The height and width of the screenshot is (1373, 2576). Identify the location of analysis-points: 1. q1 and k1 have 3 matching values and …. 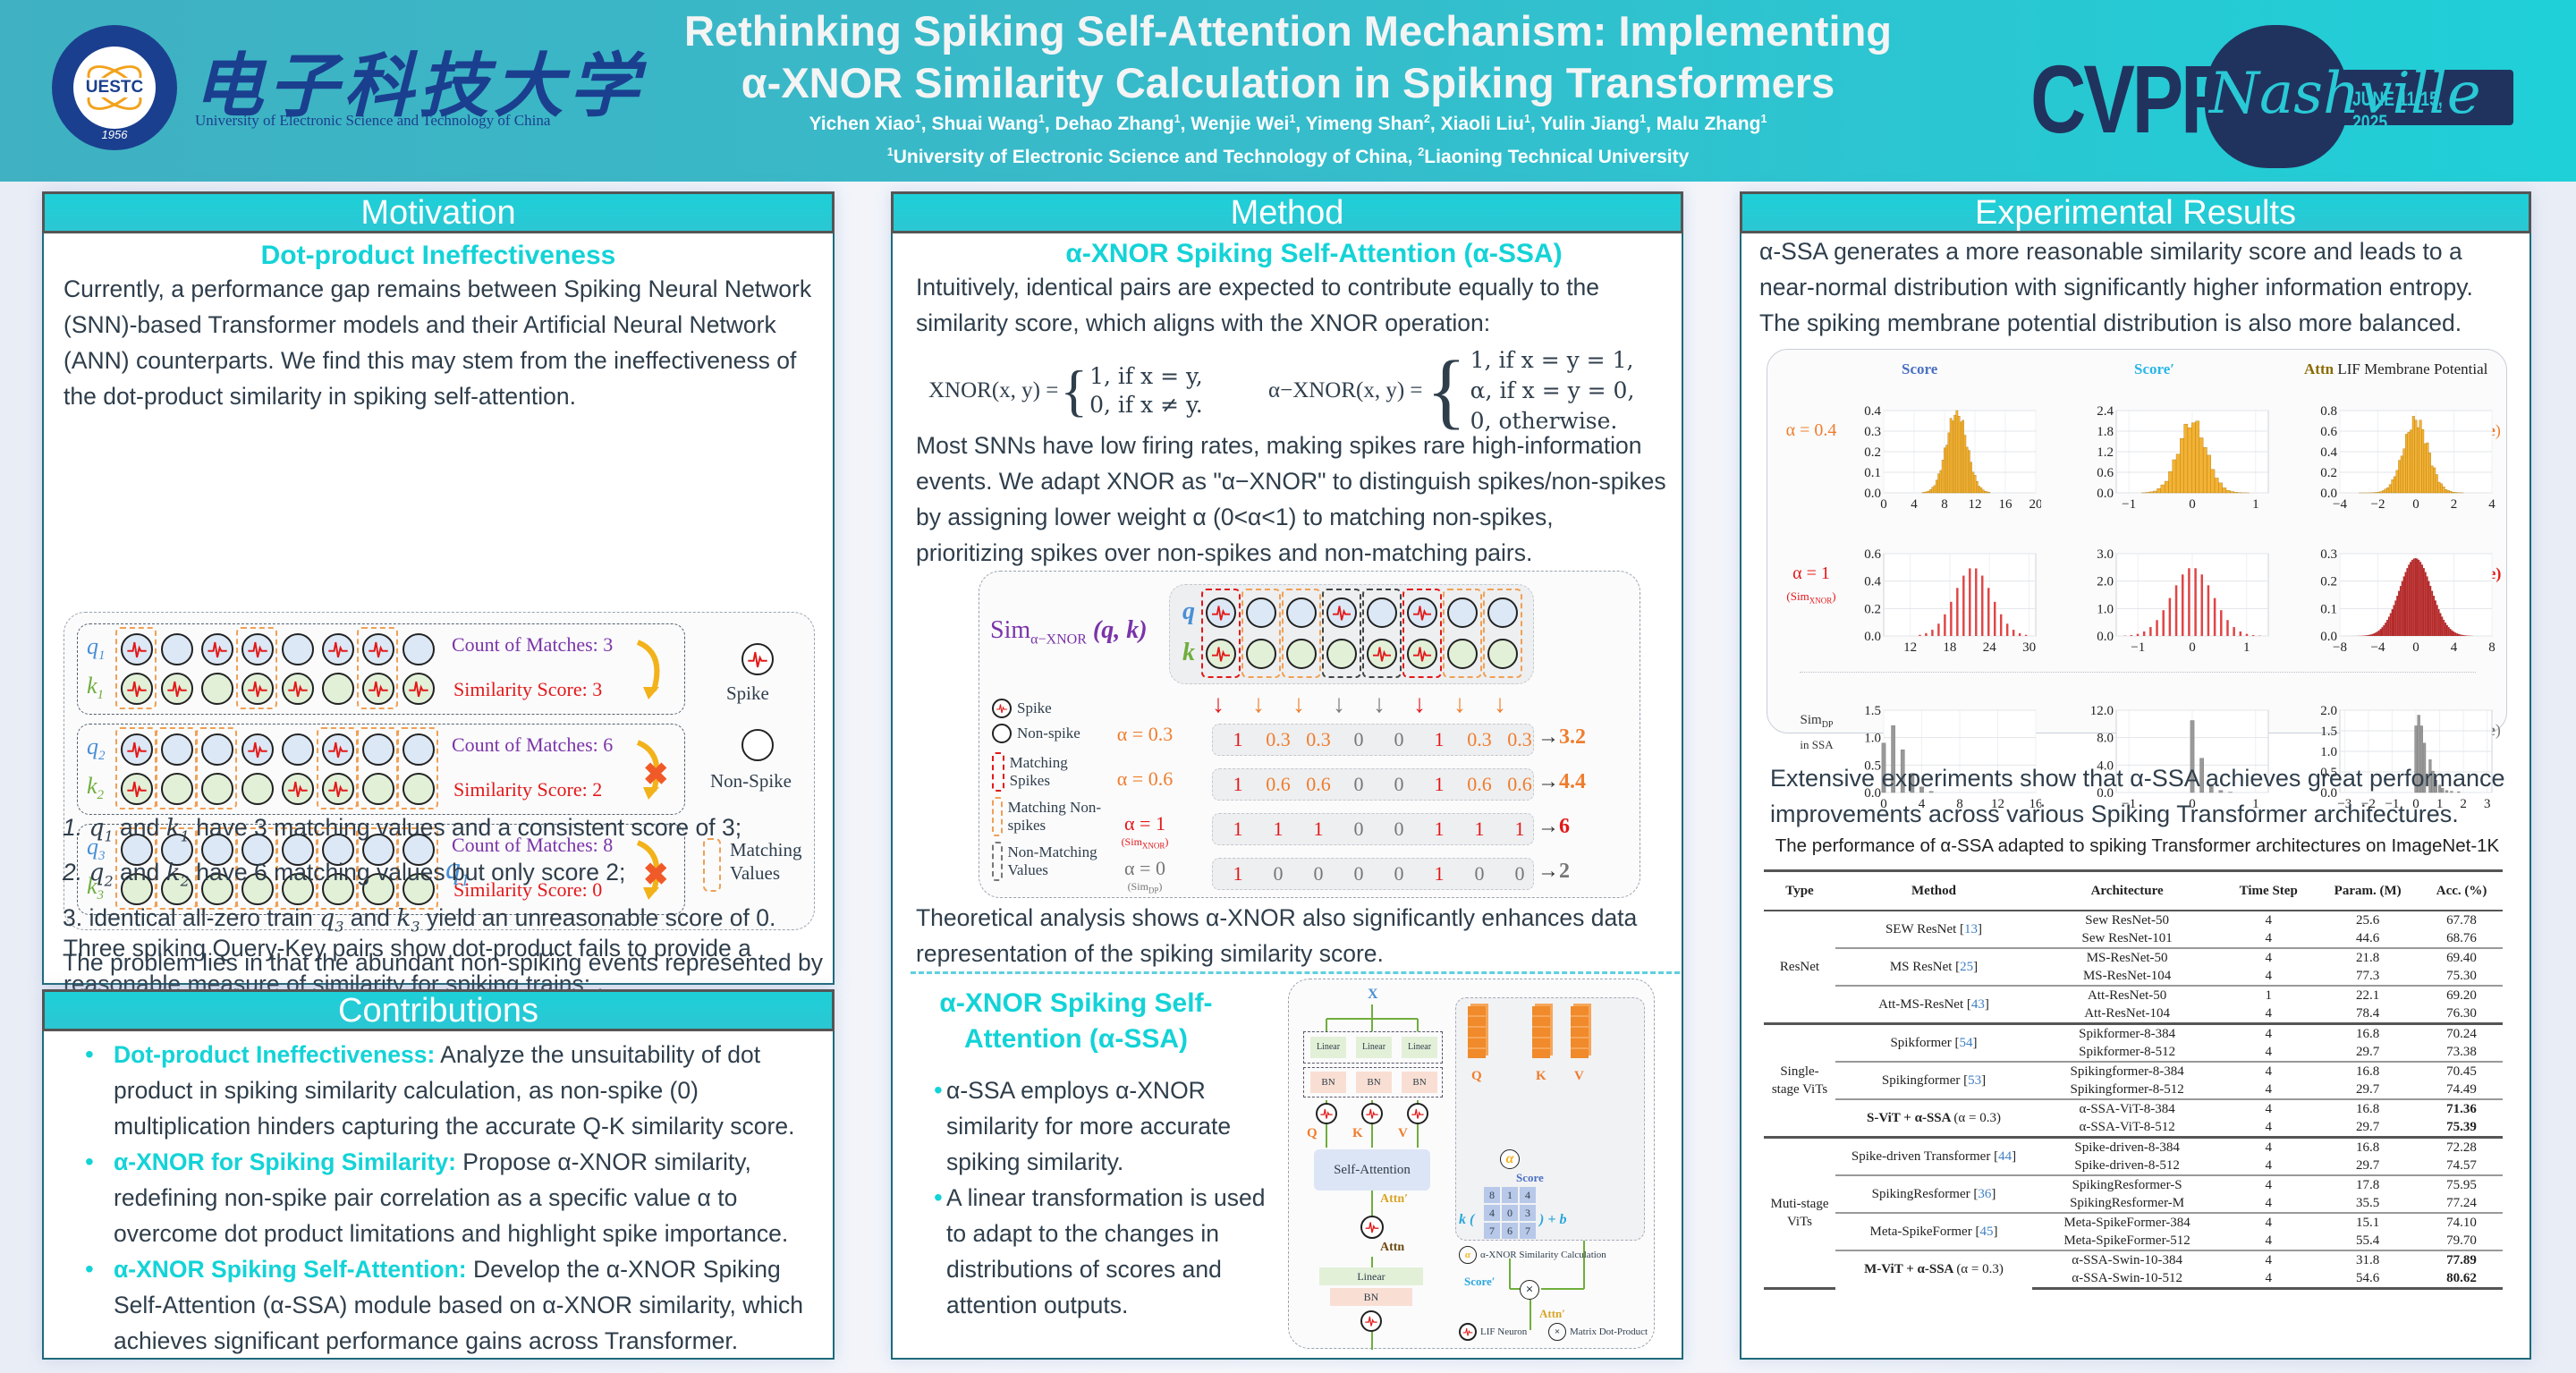
(447, 912).